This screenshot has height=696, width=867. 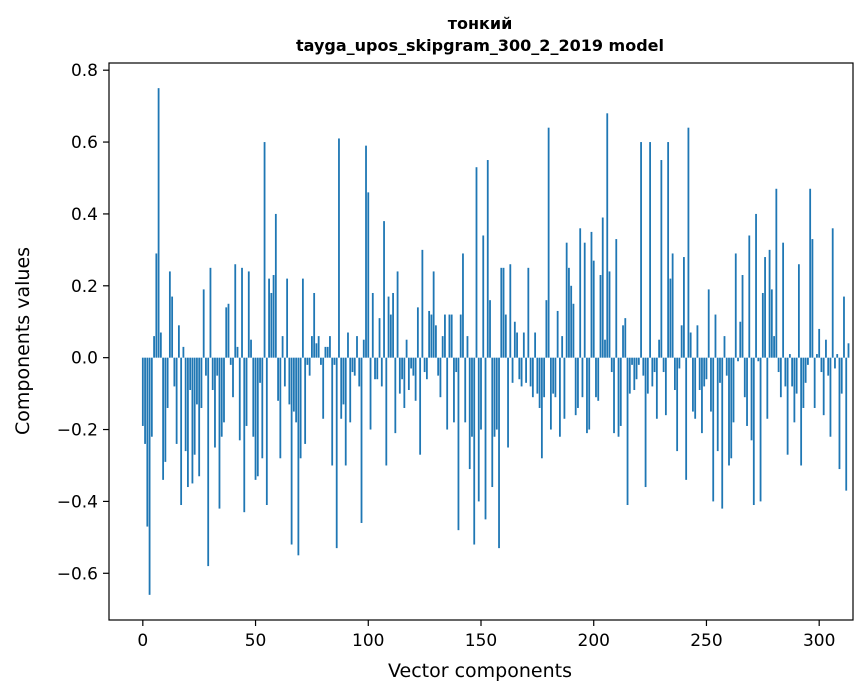 I want to click on x-tick-label: 150, so click(x=481, y=641).